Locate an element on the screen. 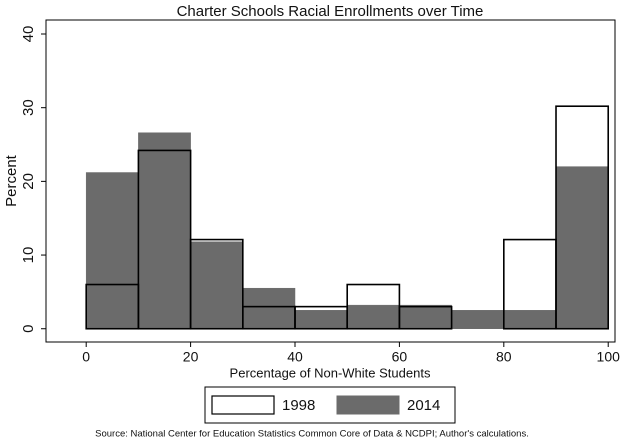 This screenshot has height=441, width=625. legend-label: 1998 is located at coordinates (298, 405).